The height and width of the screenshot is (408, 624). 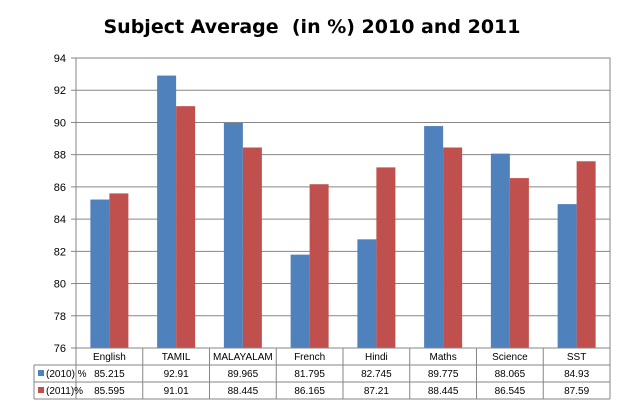 I want to click on bar-2010-malayalam, so click(x=233, y=235).